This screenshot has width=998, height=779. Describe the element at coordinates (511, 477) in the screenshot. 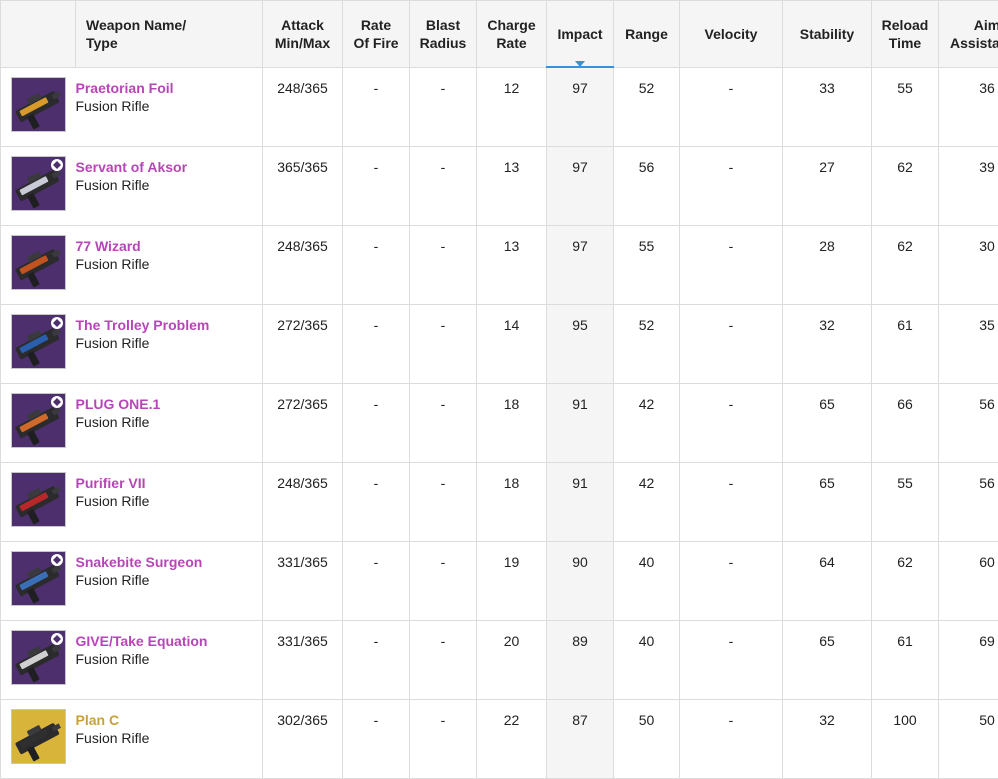

I see `charge-rate-value: 18` at that location.